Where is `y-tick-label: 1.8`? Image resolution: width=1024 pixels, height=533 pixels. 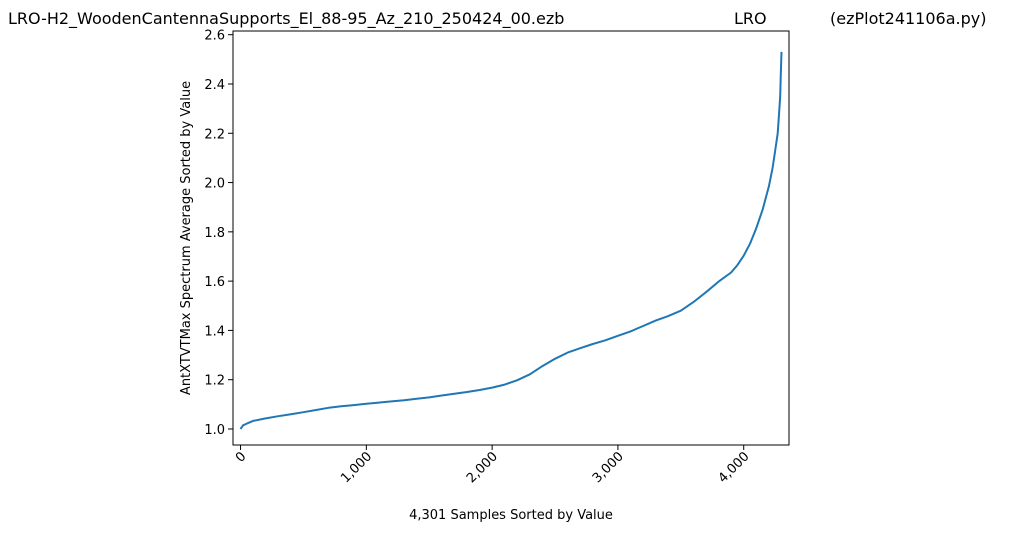 y-tick-label: 1.8 is located at coordinates (214, 233).